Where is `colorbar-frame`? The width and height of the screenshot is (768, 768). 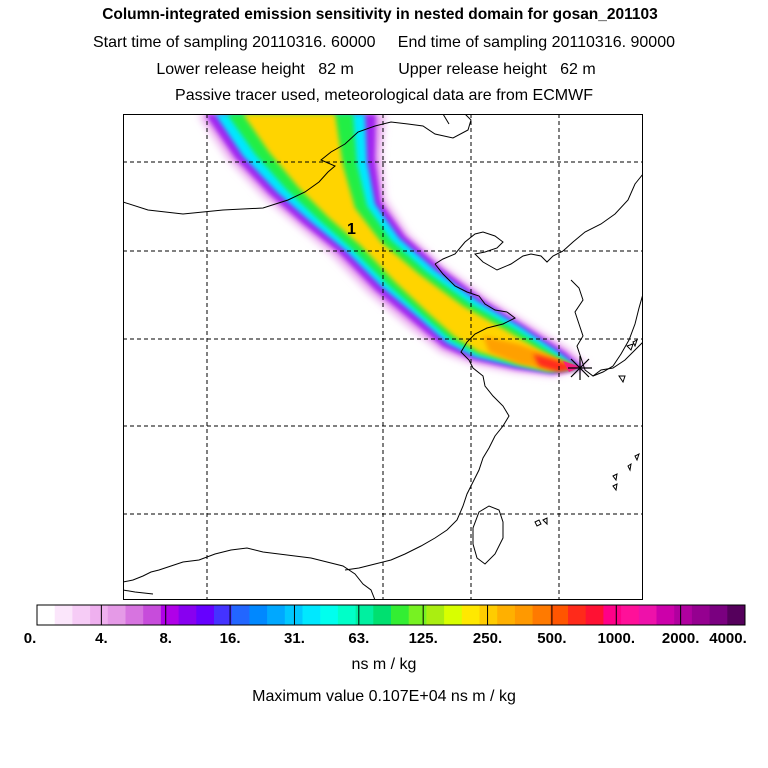
colorbar-frame is located at coordinates (391, 615).